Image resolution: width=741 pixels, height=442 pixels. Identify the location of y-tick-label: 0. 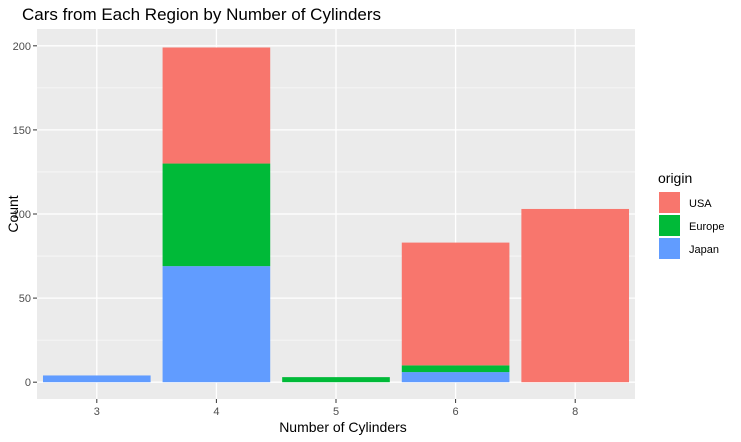
(28, 383).